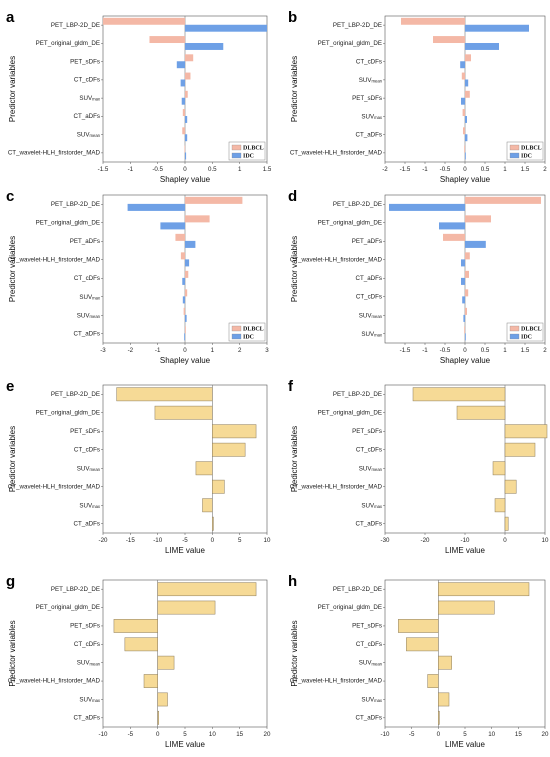  Describe the element at coordinates (485, 169) in the screenshot. I see `x-tick-label: 0.5` at that location.